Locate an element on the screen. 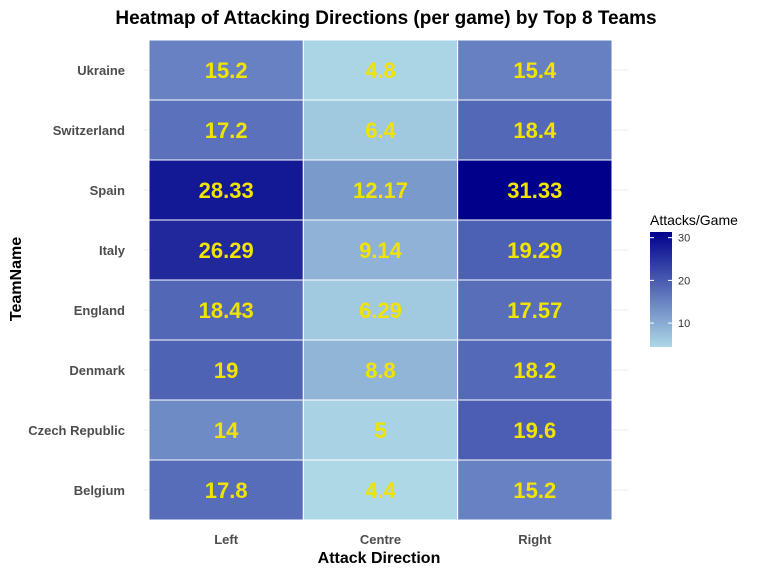 Image resolution: width=757 pixels, height=573 pixels. heatmap-cell-spain-centre is located at coordinates (380, 190).